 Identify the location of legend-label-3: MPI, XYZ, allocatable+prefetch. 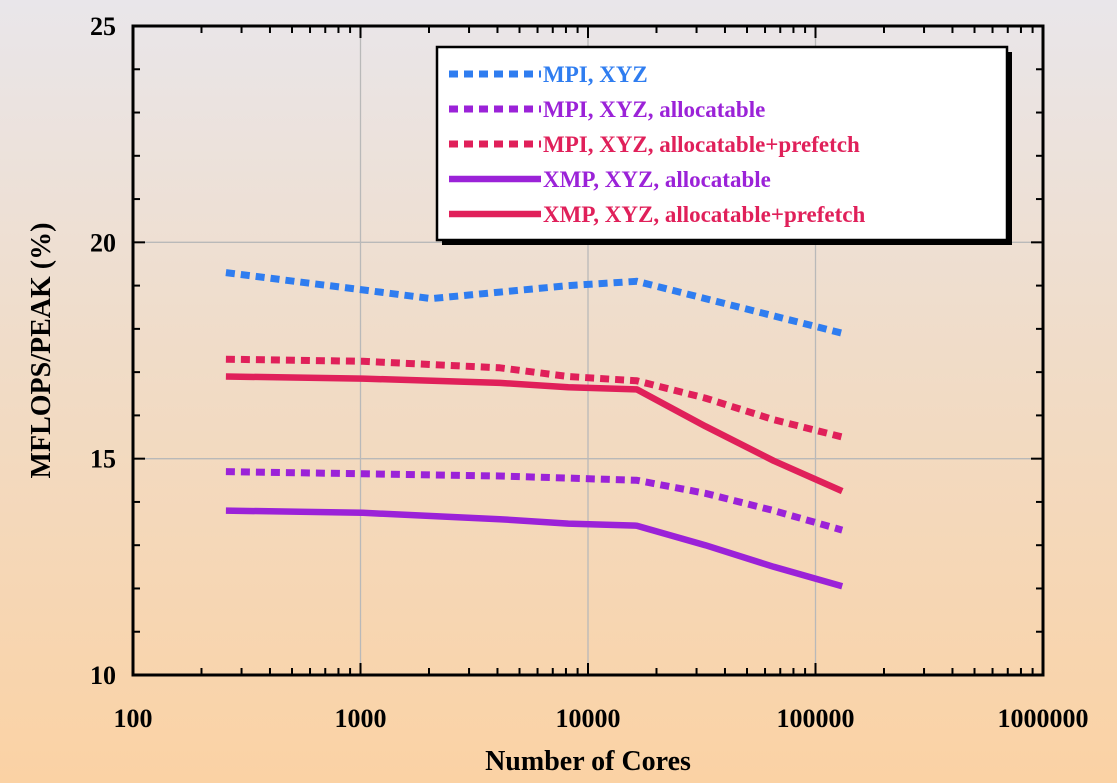
(701, 144).